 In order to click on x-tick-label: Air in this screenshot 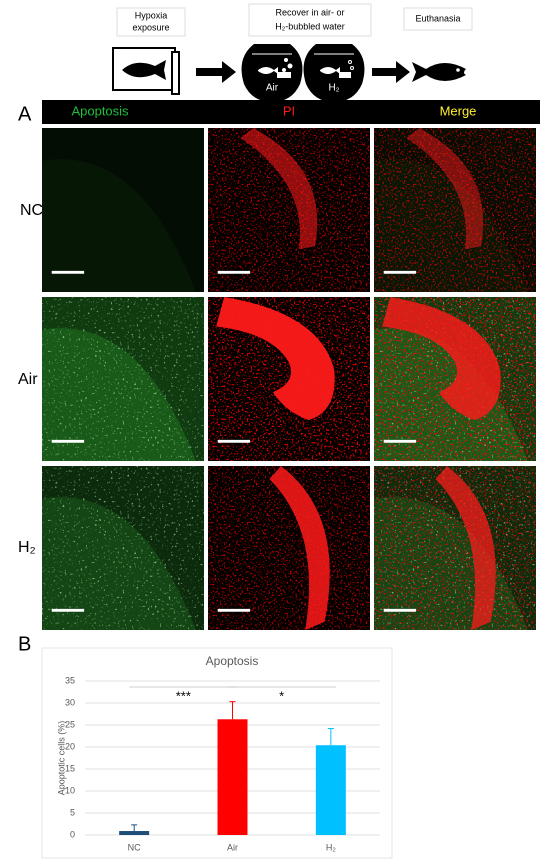, I will do `click(232, 847)`.